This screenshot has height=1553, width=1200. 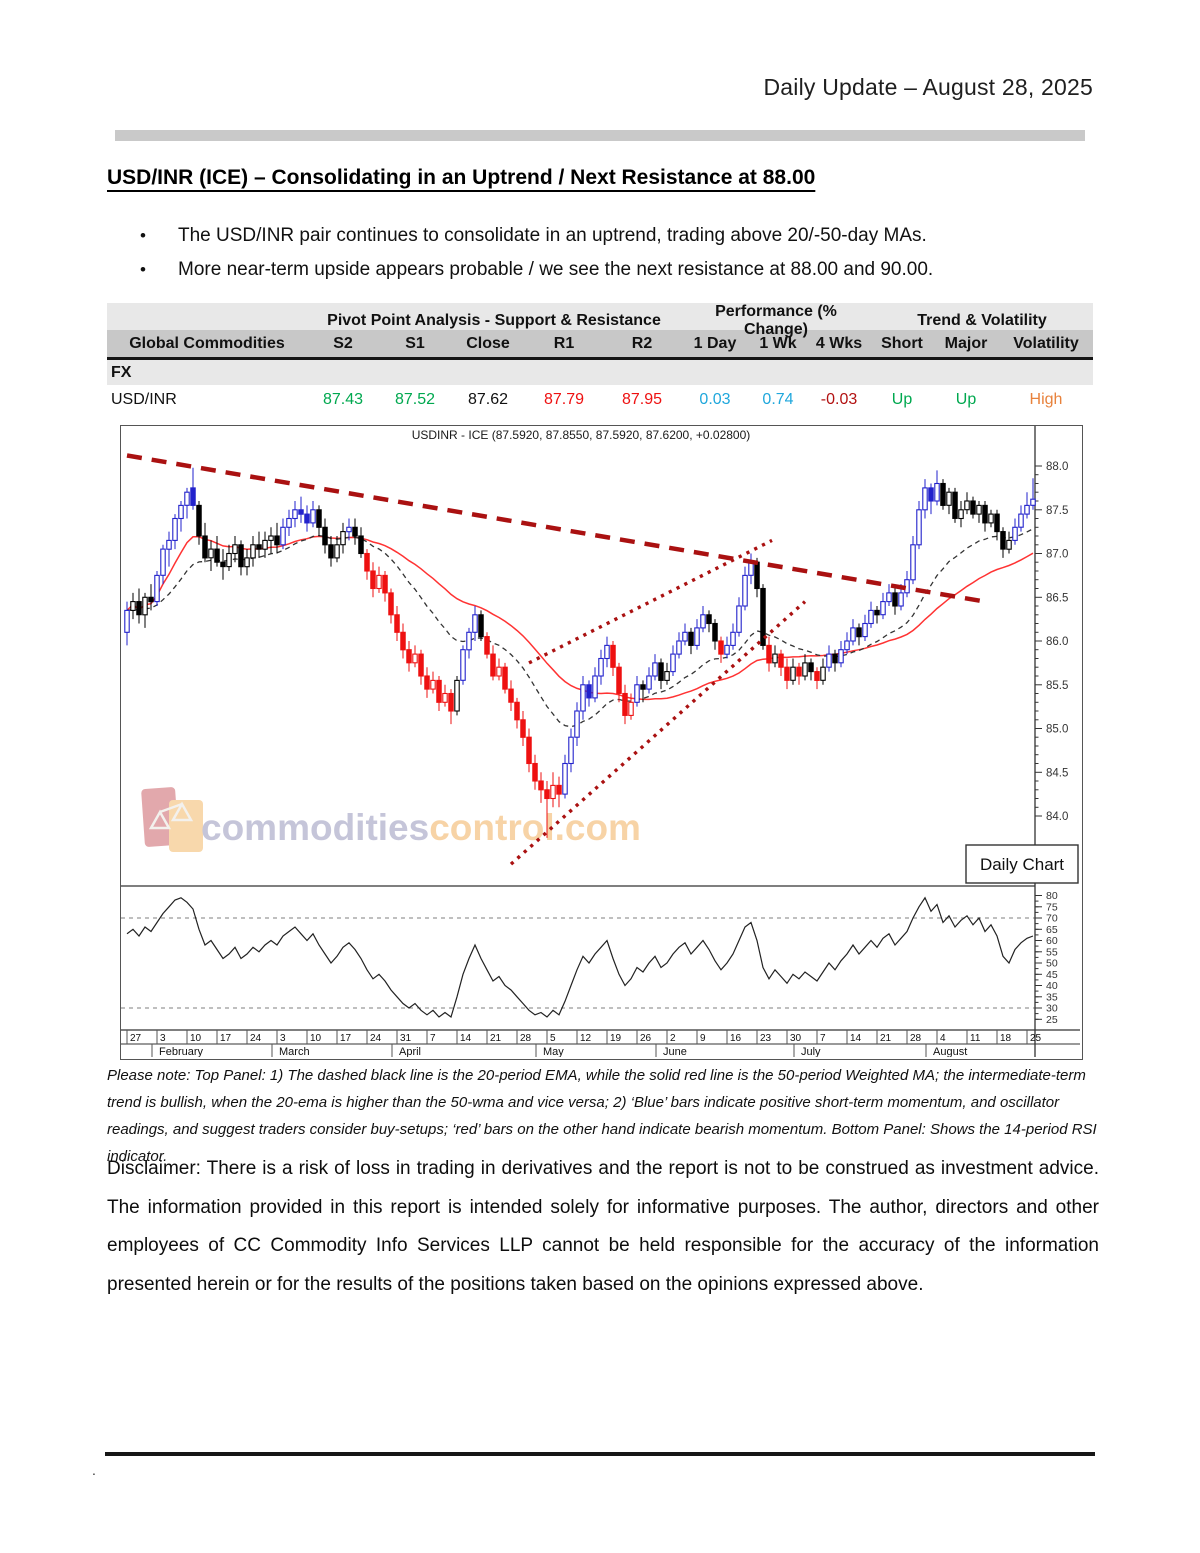 What do you see at coordinates (553, 1038) in the screenshot?
I see `svg-text: 5` at bounding box center [553, 1038].